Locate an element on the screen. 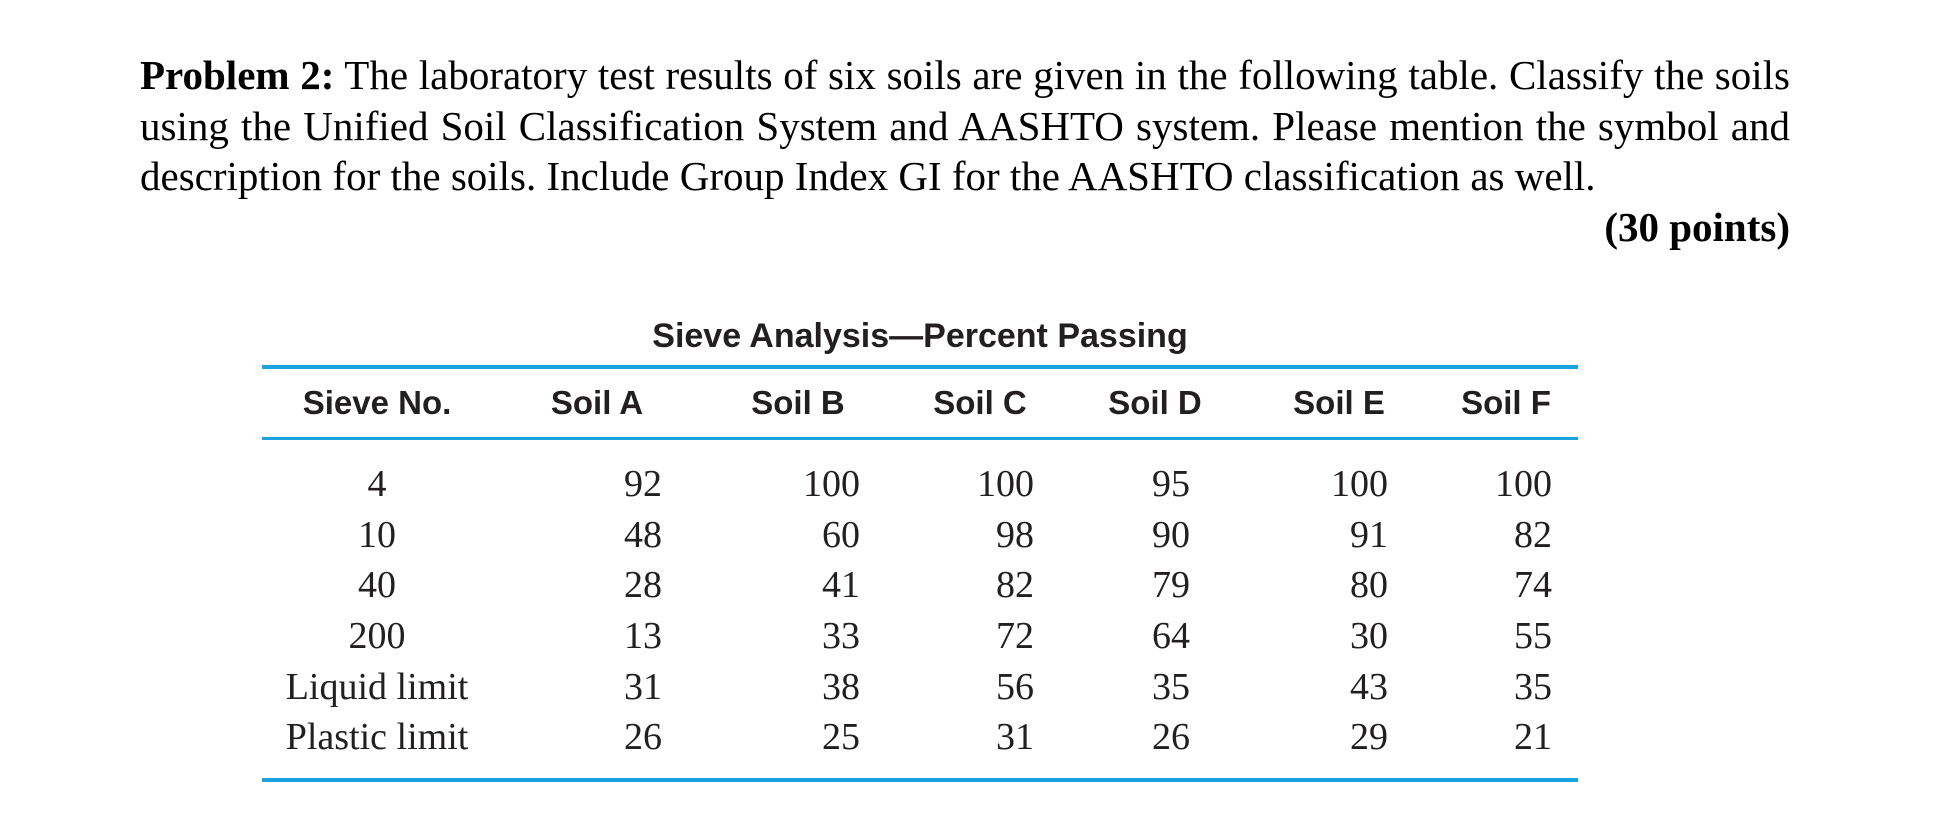 This screenshot has height=824, width=1940. header-soil-d: Soil D is located at coordinates (1155, 402).